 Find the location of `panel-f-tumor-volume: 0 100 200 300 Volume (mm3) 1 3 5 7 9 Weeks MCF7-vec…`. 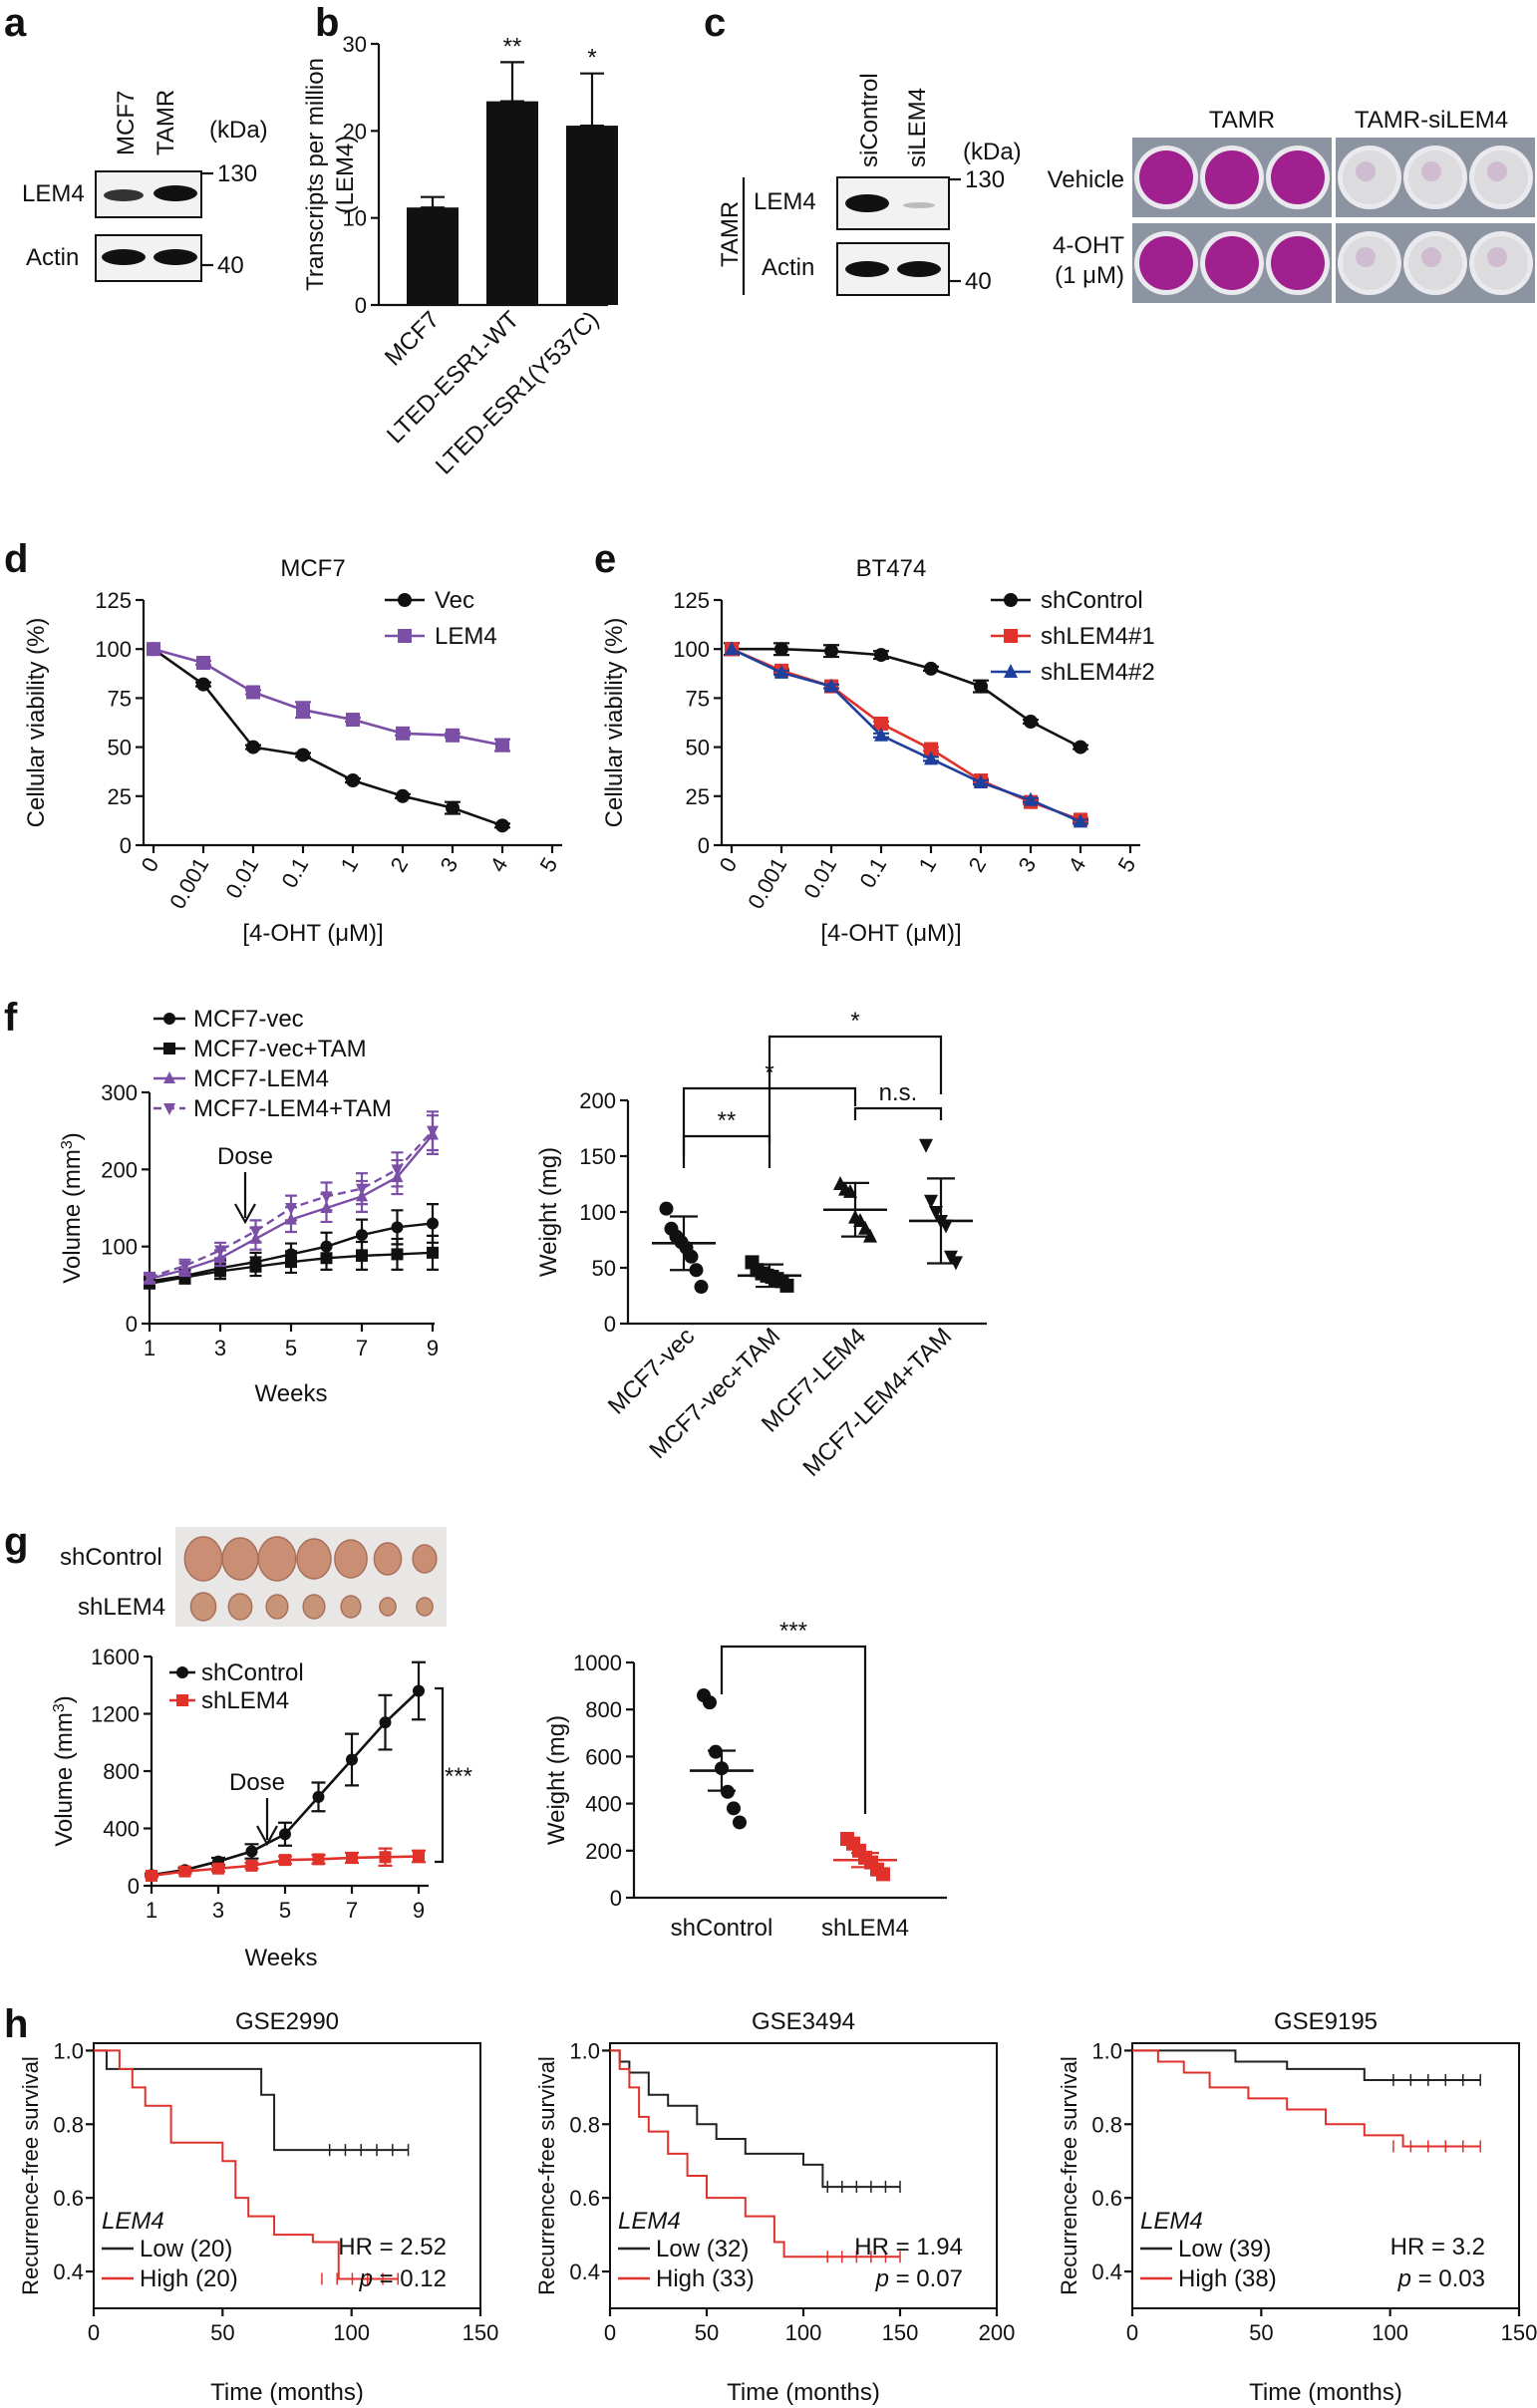

panel-f-tumor-volume: 0 100 200 300 Volume (mm3) 1 3 5 7 9 Weeks MCF7-vec… is located at coordinates (249, 1206).